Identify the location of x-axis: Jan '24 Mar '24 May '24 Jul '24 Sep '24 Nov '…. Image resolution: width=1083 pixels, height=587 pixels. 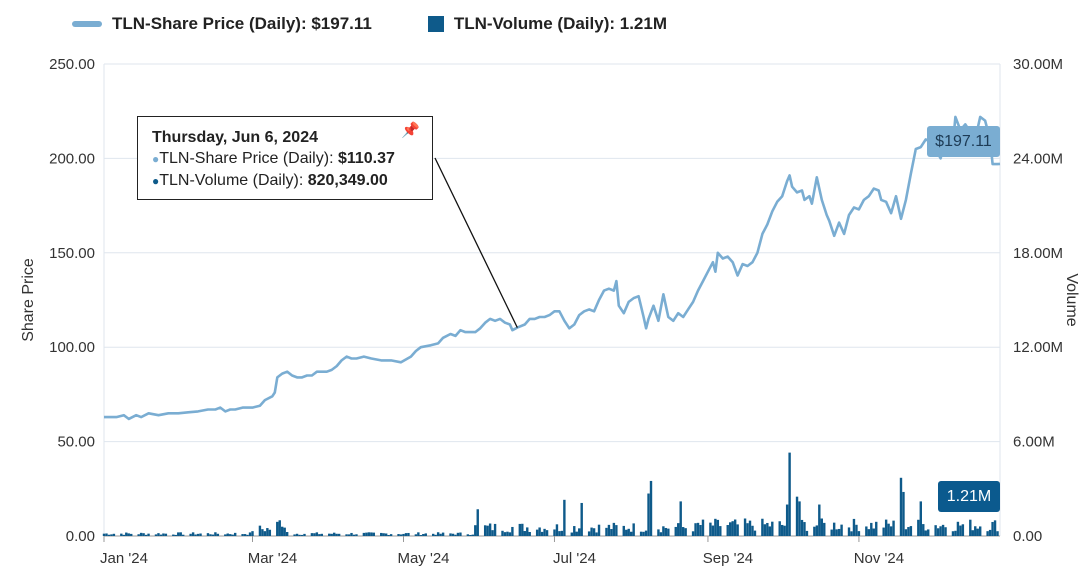
(502, 551).